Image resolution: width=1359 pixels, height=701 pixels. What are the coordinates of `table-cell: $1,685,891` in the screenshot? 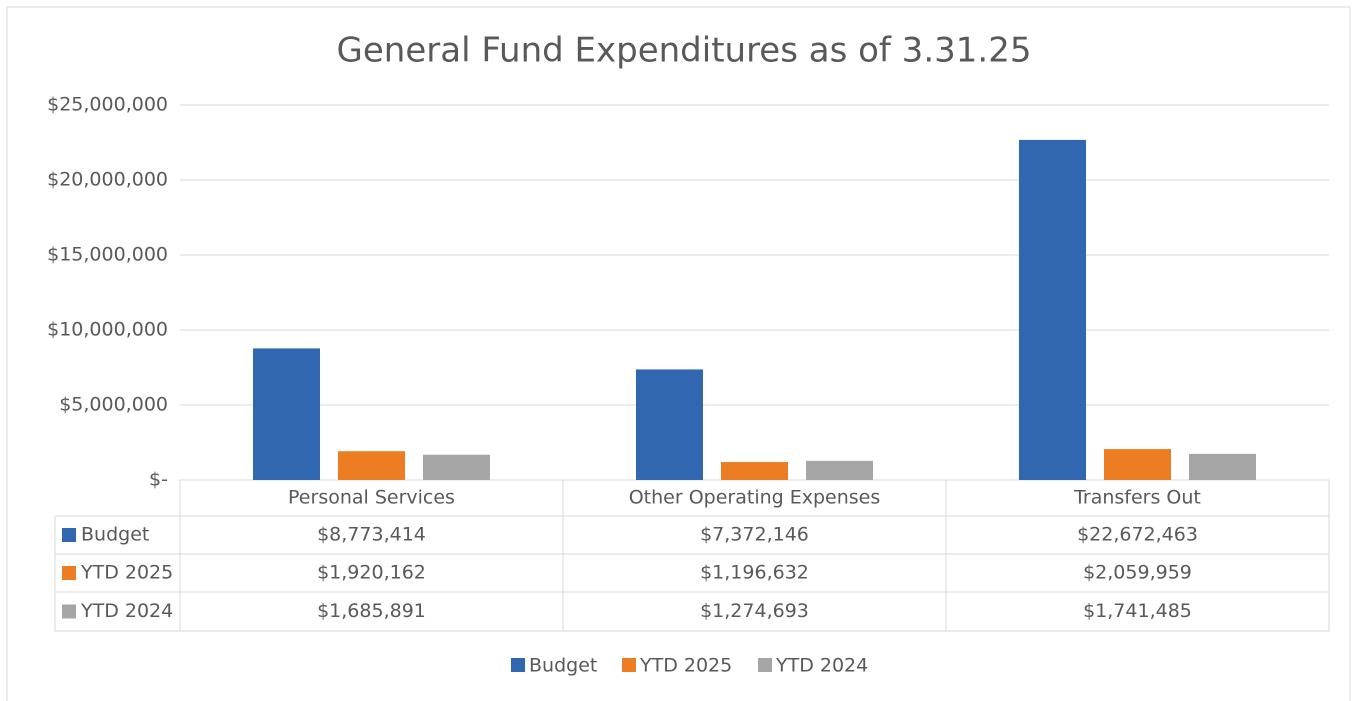 It's located at (371, 611).